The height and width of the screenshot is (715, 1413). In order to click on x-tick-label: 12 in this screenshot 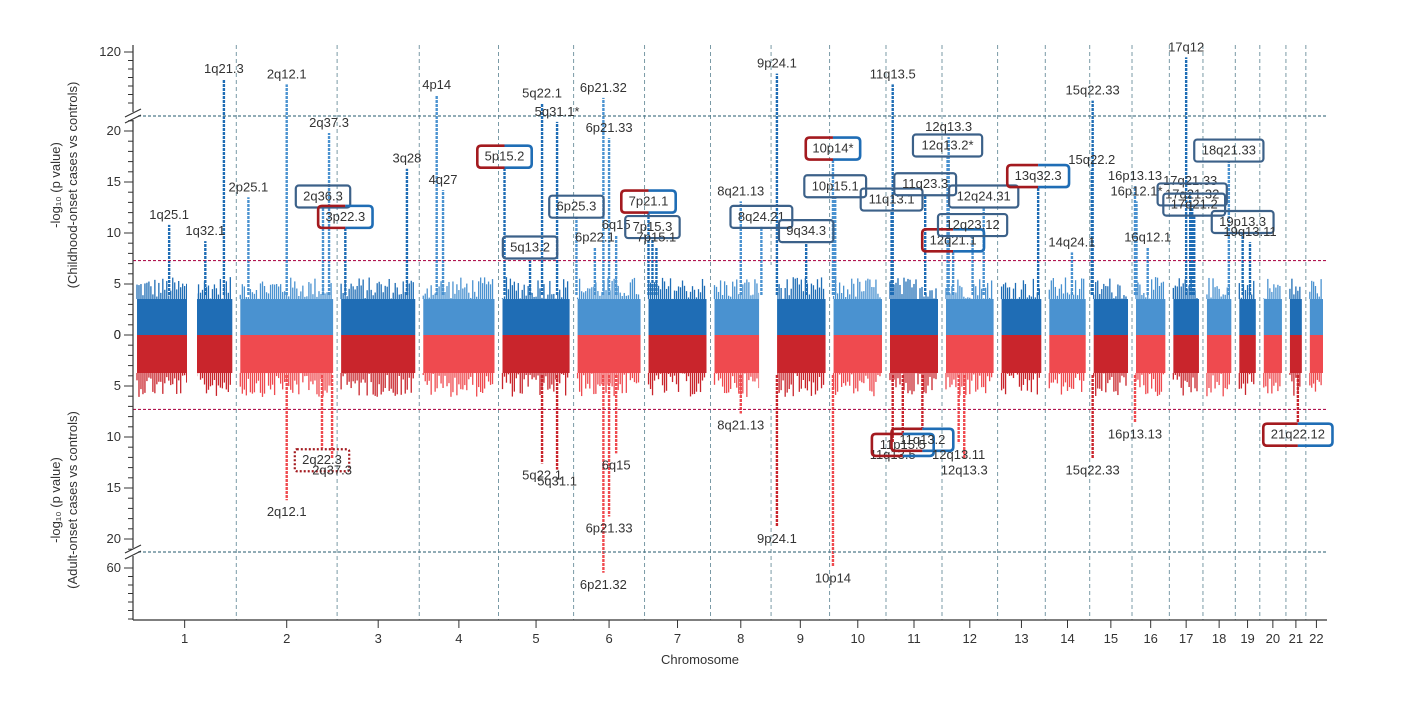, I will do `click(970, 638)`.